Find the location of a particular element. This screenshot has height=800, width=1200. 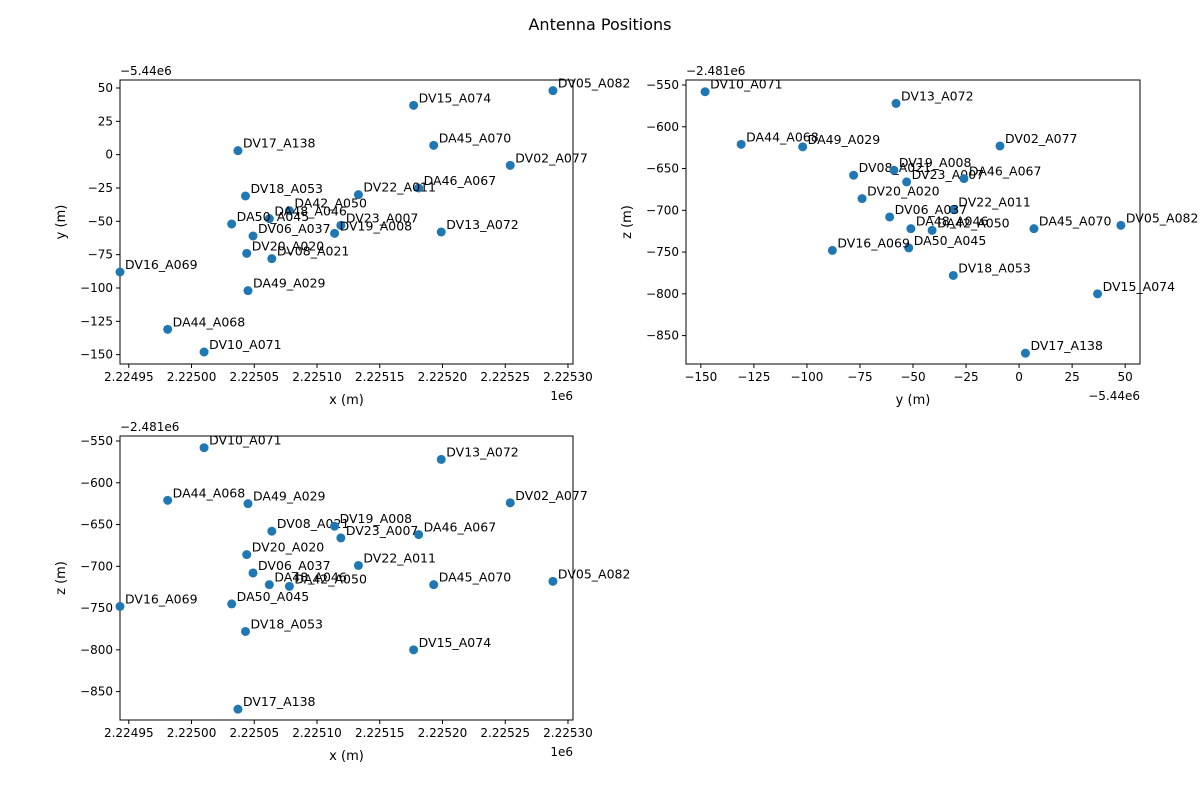

y-tick-label: −50 is located at coordinates (100, 221).